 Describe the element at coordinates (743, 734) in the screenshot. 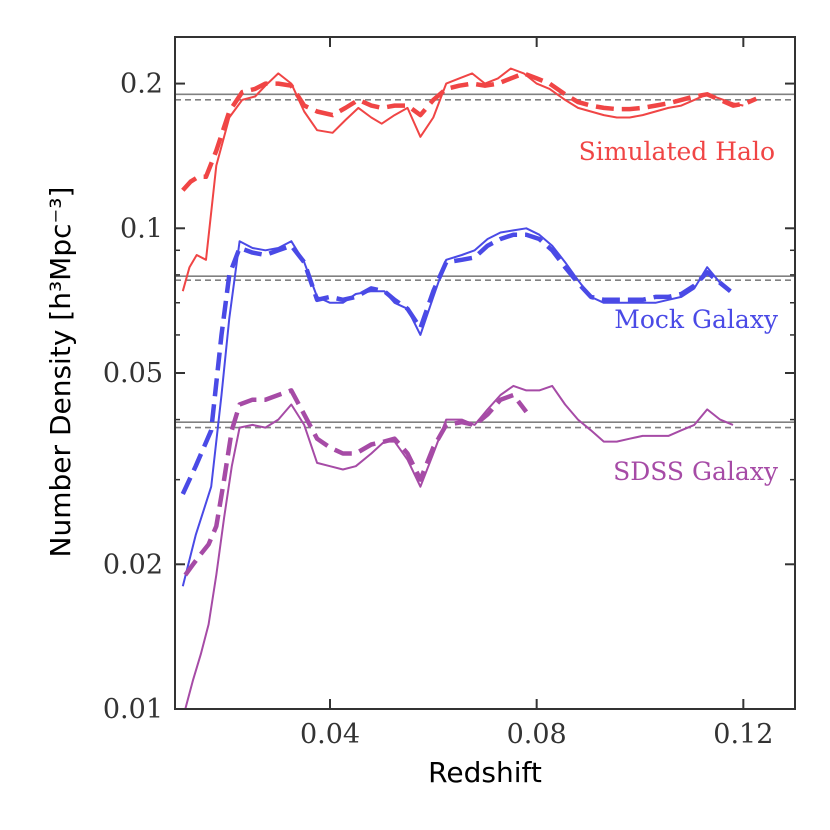

I see `x-tick-label: 0.12` at that location.